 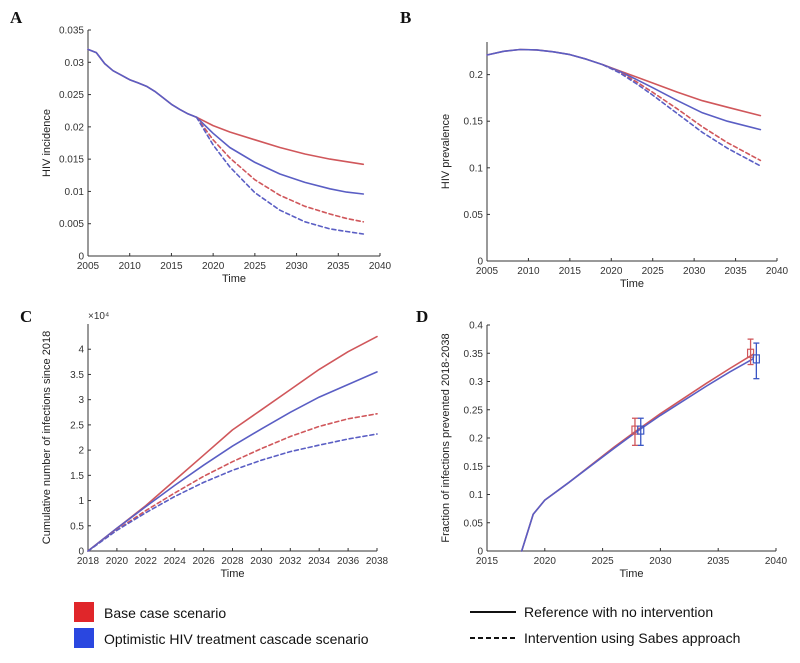 What do you see at coordinates (84, 638) in the screenshot?
I see `legend-swatch-optimistic` at bounding box center [84, 638].